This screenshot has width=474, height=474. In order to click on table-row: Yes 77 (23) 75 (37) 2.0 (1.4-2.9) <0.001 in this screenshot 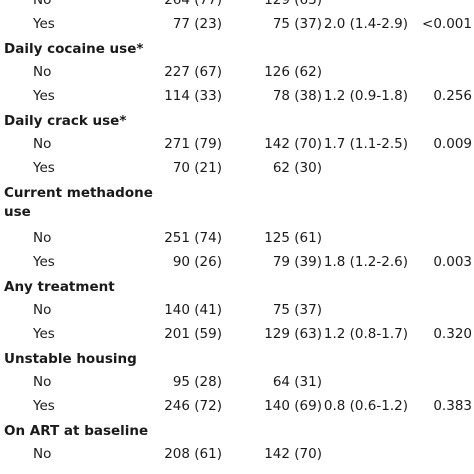, I will do `click(237, 25)`.